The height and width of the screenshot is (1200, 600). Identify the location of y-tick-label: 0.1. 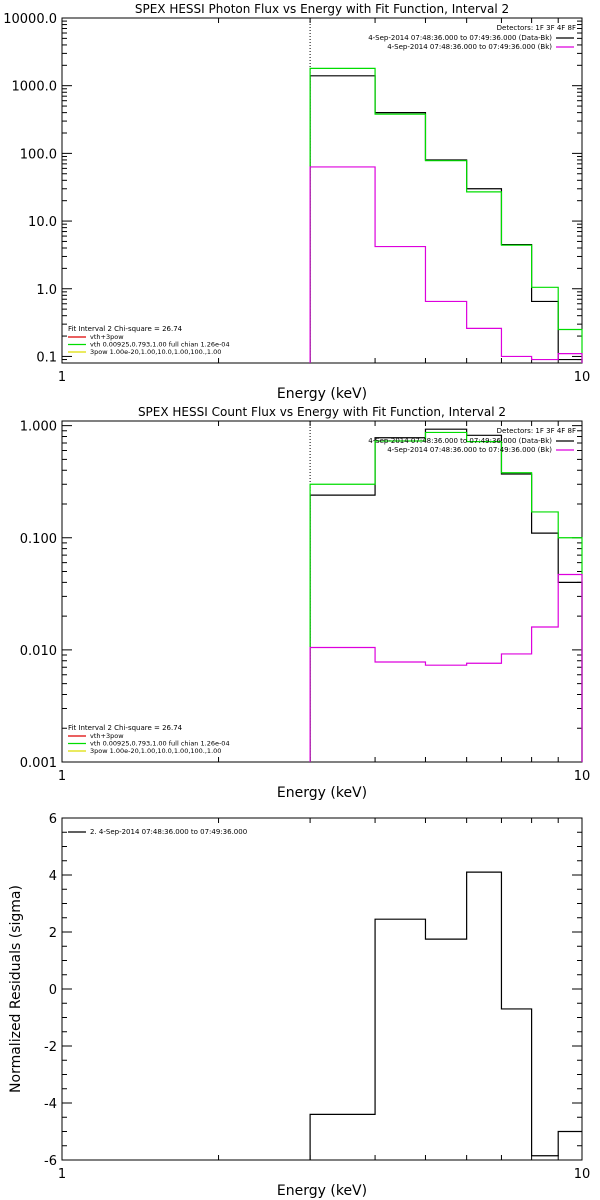
(46, 357).